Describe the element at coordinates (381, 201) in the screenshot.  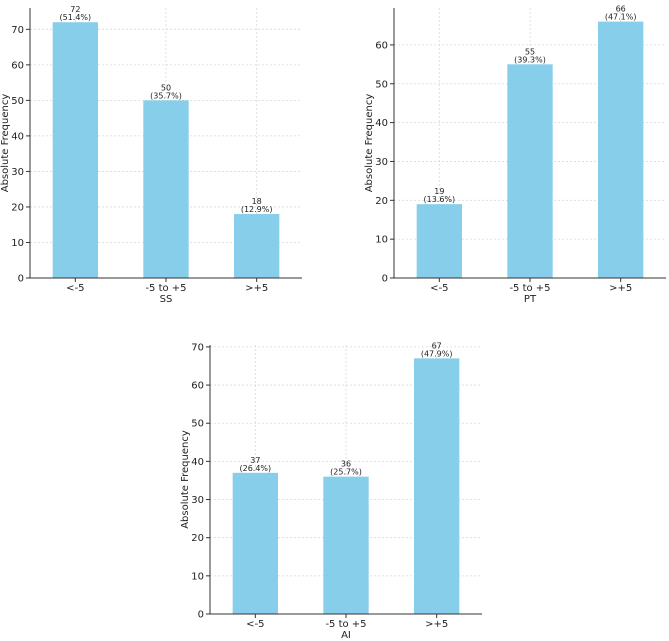
I see `y-tick-label-pt-2: 20` at that location.